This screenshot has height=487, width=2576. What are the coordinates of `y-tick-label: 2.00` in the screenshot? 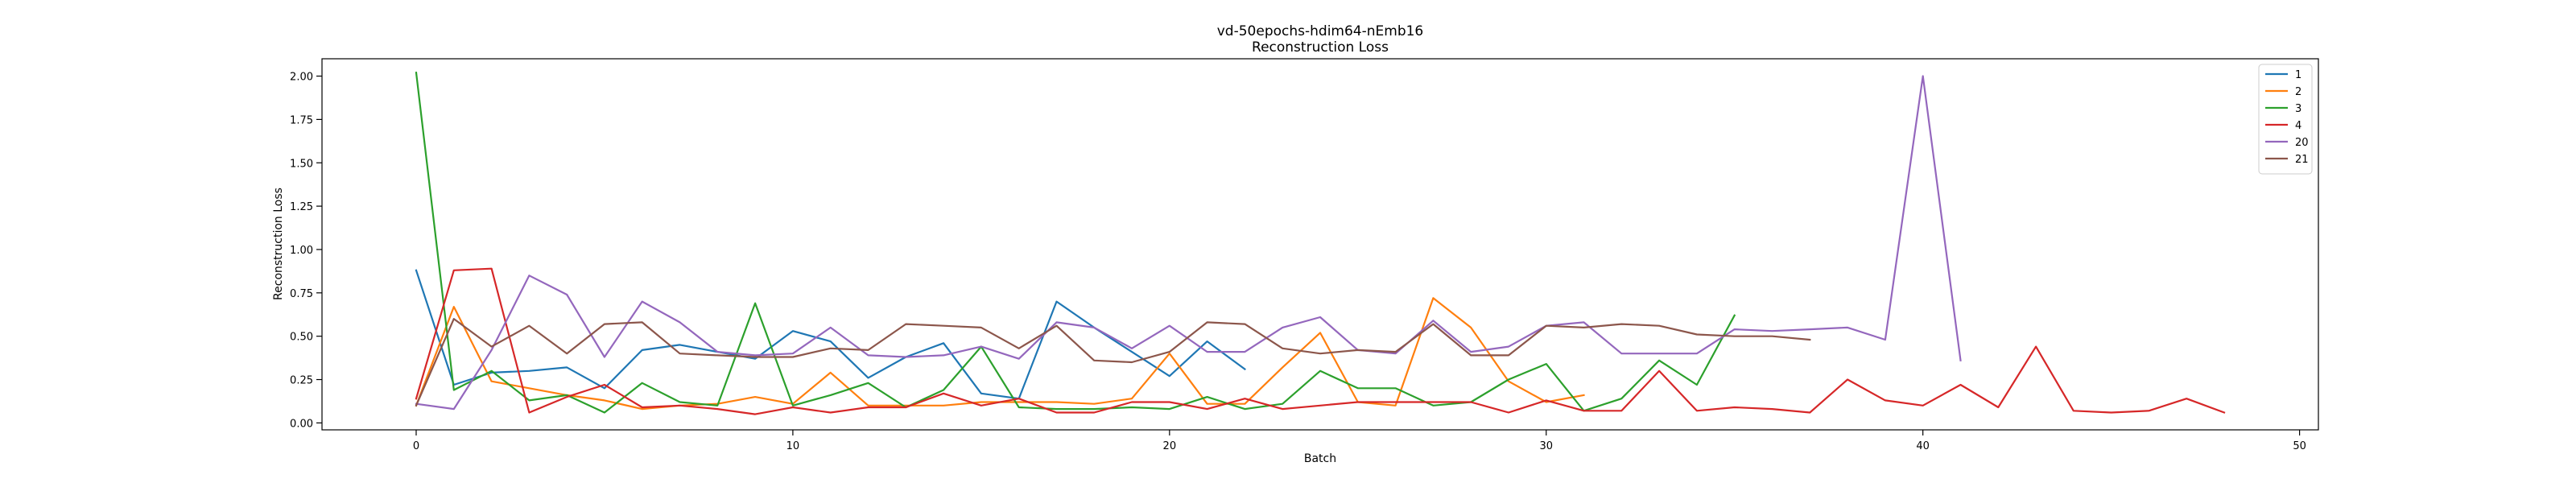 It's located at (301, 78).